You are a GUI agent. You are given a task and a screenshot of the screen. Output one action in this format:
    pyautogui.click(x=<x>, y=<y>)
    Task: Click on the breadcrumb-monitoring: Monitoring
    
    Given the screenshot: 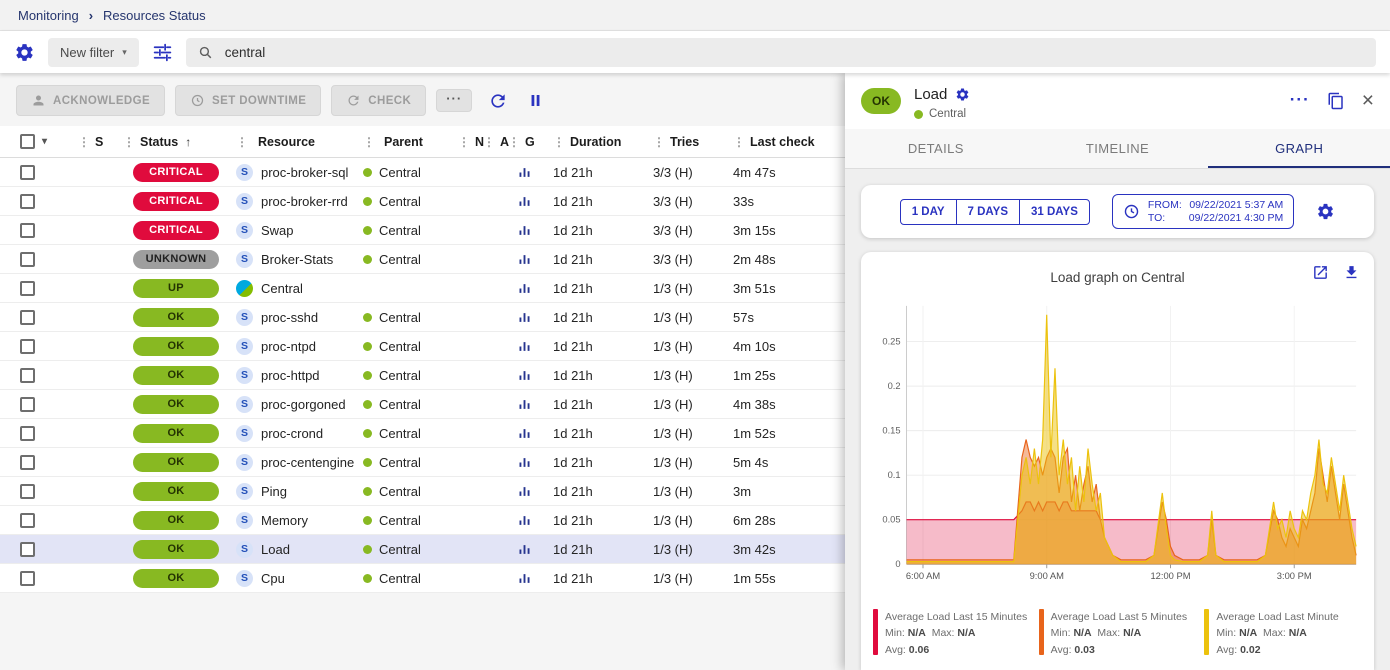 What is the action you would take?
    pyautogui.click(x=48, y=15)
    